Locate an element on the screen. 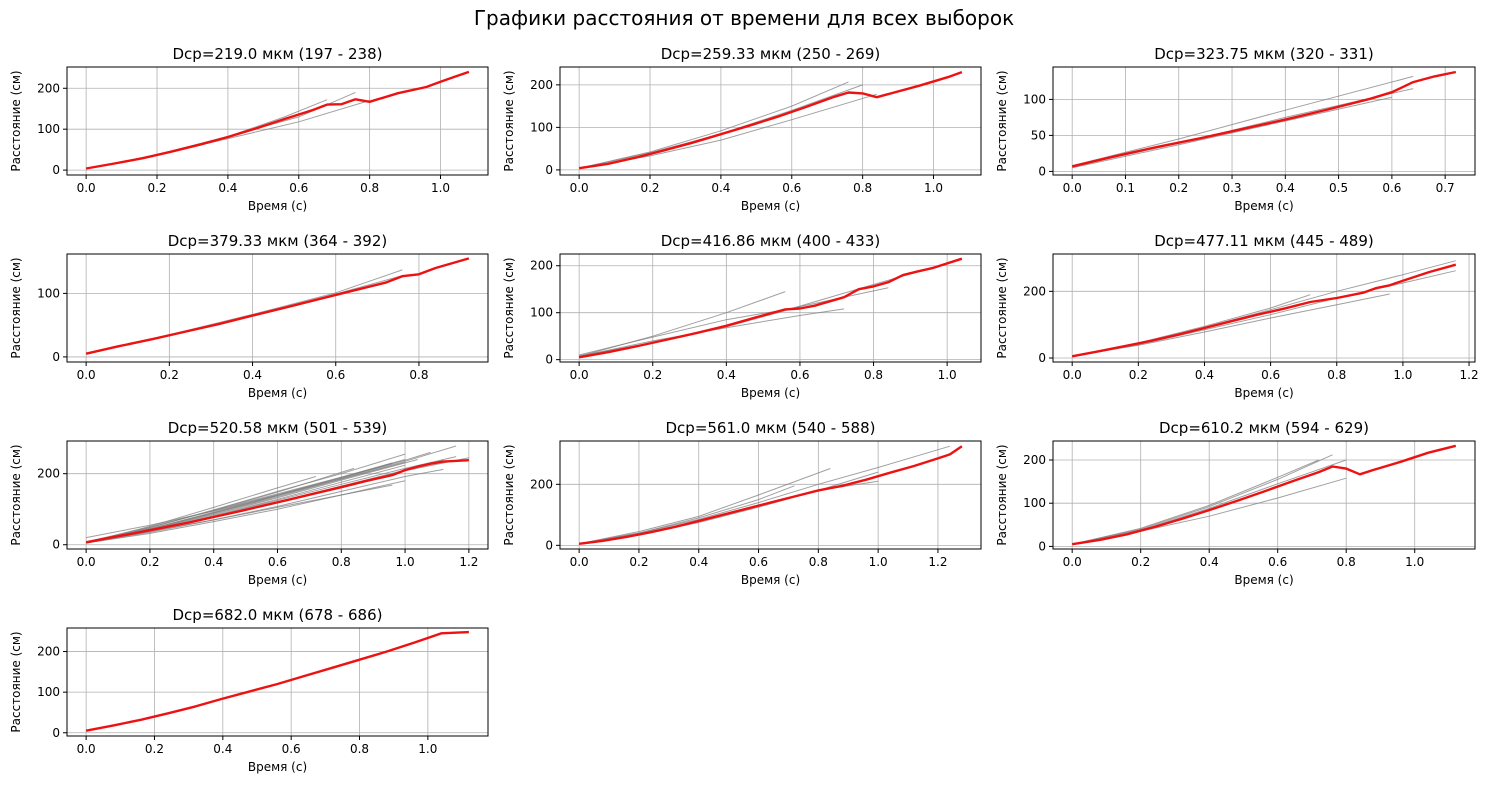 The image size is (1488, 789). subplot-title: Dср=219.0 мкм (197 - 238) is located at coordinates (278, 54).